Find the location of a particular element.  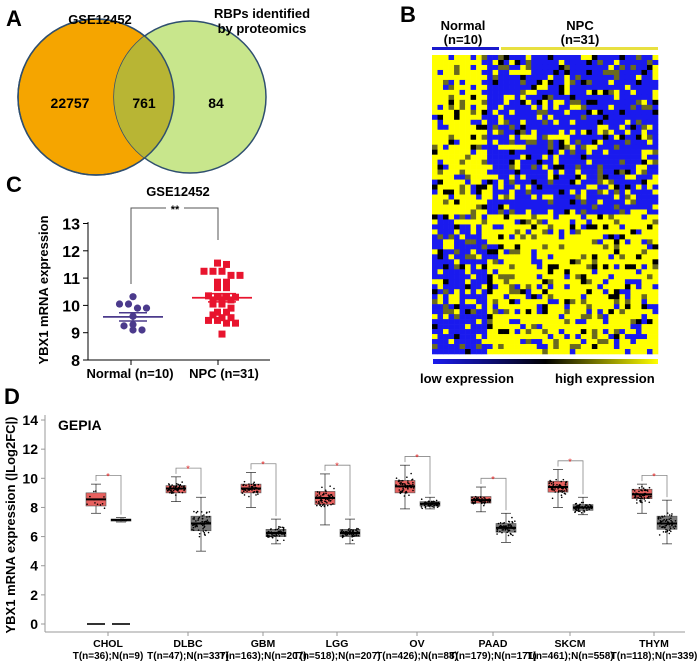

significance-bg is located at coordinates (175, 208).